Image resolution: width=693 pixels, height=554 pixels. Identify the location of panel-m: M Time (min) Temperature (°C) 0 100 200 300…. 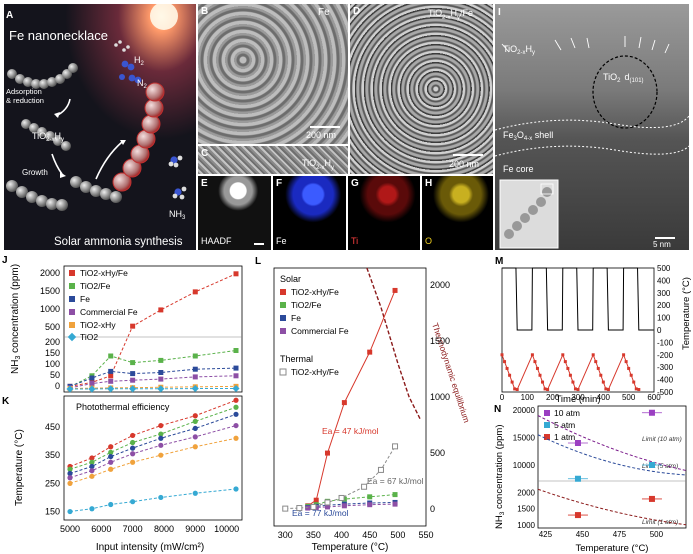
(592, 329).